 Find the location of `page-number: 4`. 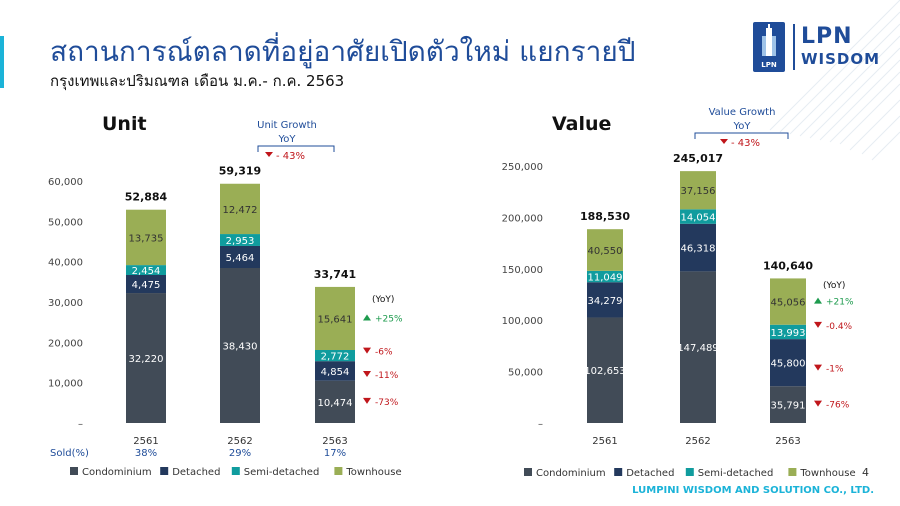

page-number: 4 is located at coordinates (865, 472).